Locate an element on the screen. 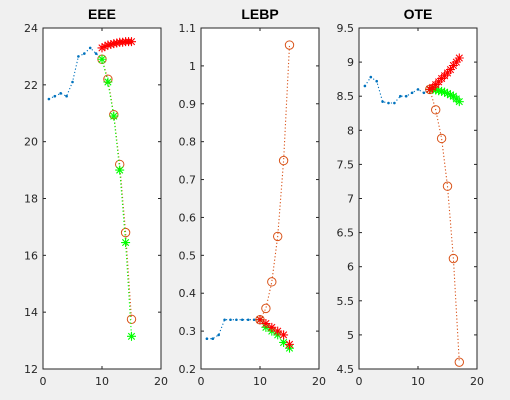  y-tick-label: 8 is located at coordinates (350, 130).